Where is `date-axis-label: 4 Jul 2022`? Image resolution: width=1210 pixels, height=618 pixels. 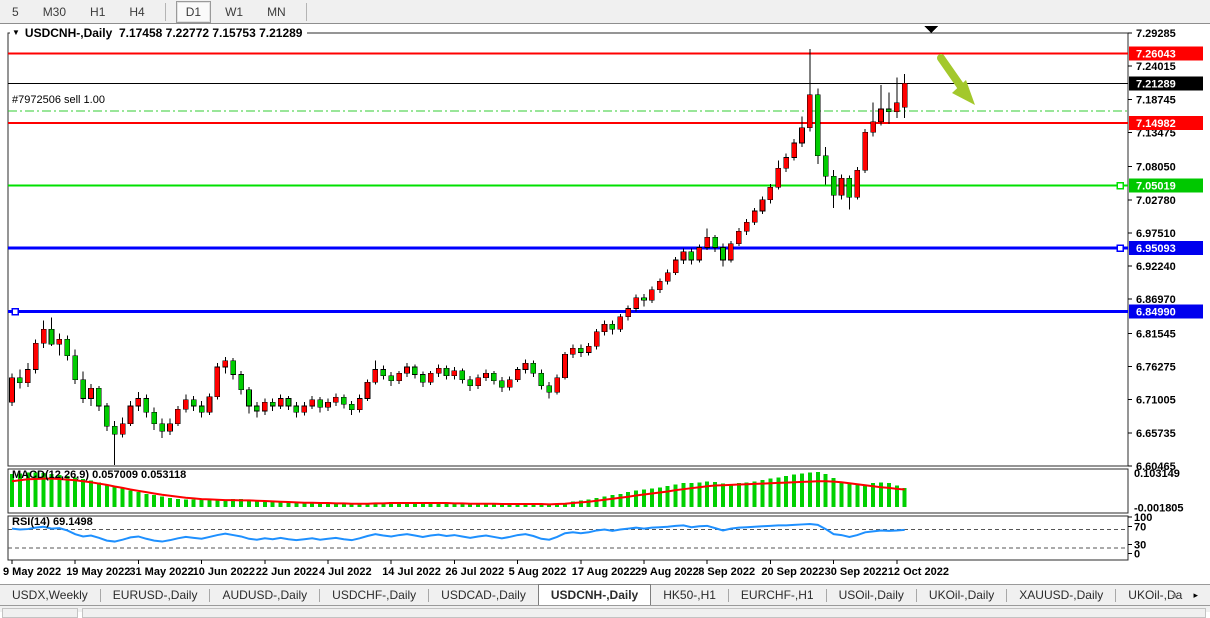
date-axis-label: 4 Jul 2022 is located at coordinates (345, 572).